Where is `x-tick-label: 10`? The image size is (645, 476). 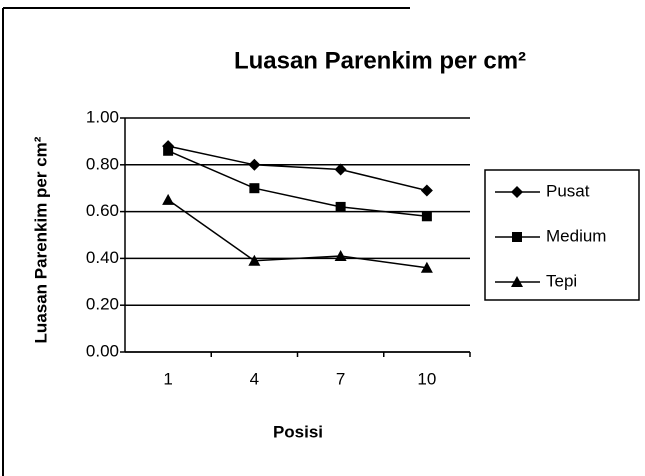
x-tick-label: 10 is located at coordinates (426, 378).